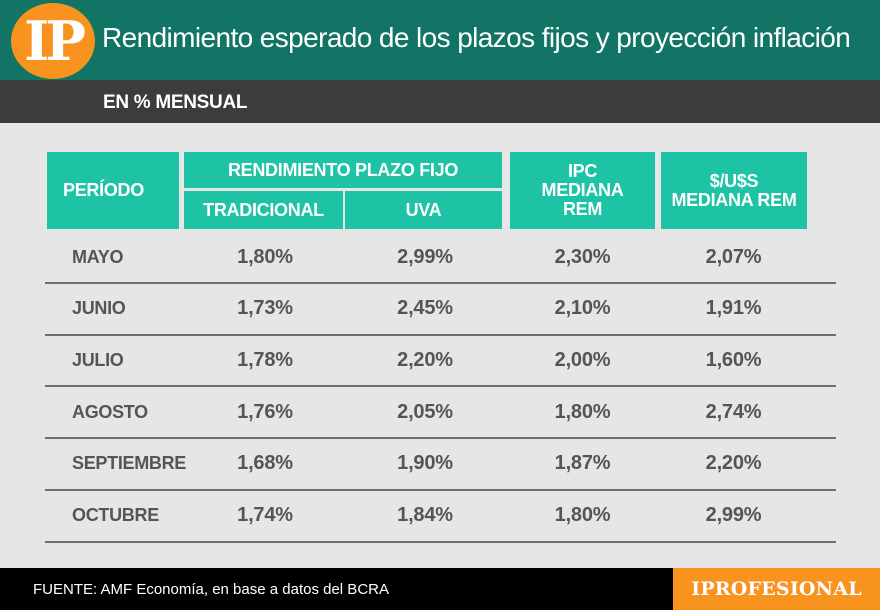 The width and height of the screenshot is (880, 610). Describe the element at coordinates (423, 210) in the screenshot. I see `header-uva: UVA` at that location.